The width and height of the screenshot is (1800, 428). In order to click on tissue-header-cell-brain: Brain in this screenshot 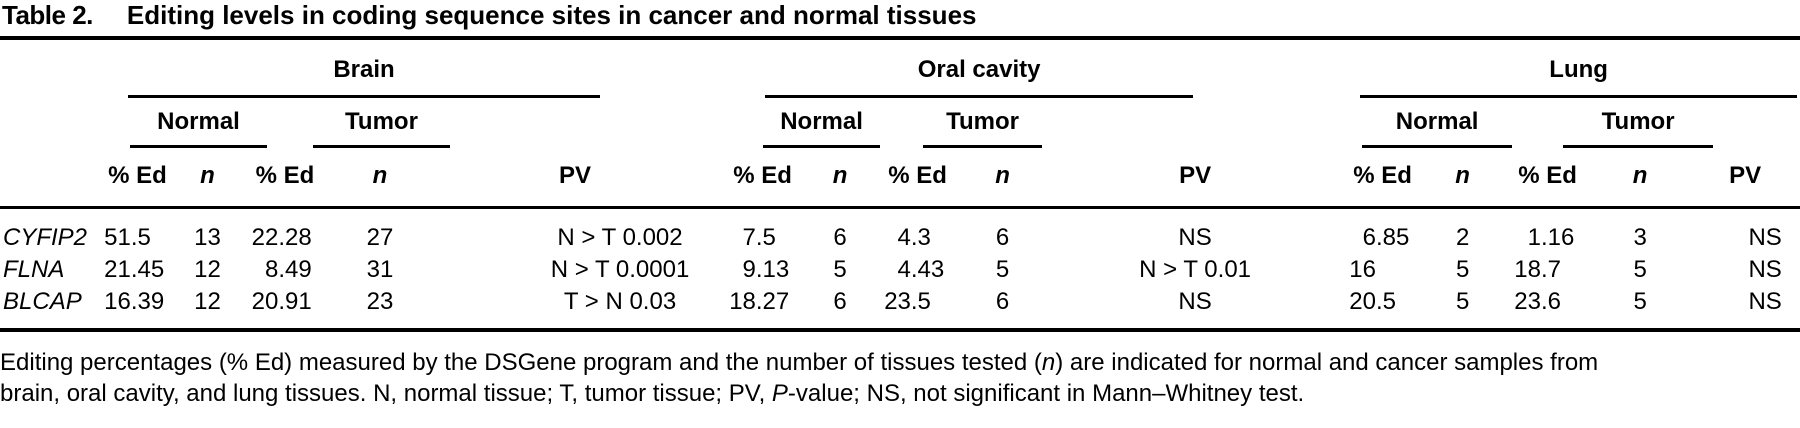, I will do `click(410, 69)`.